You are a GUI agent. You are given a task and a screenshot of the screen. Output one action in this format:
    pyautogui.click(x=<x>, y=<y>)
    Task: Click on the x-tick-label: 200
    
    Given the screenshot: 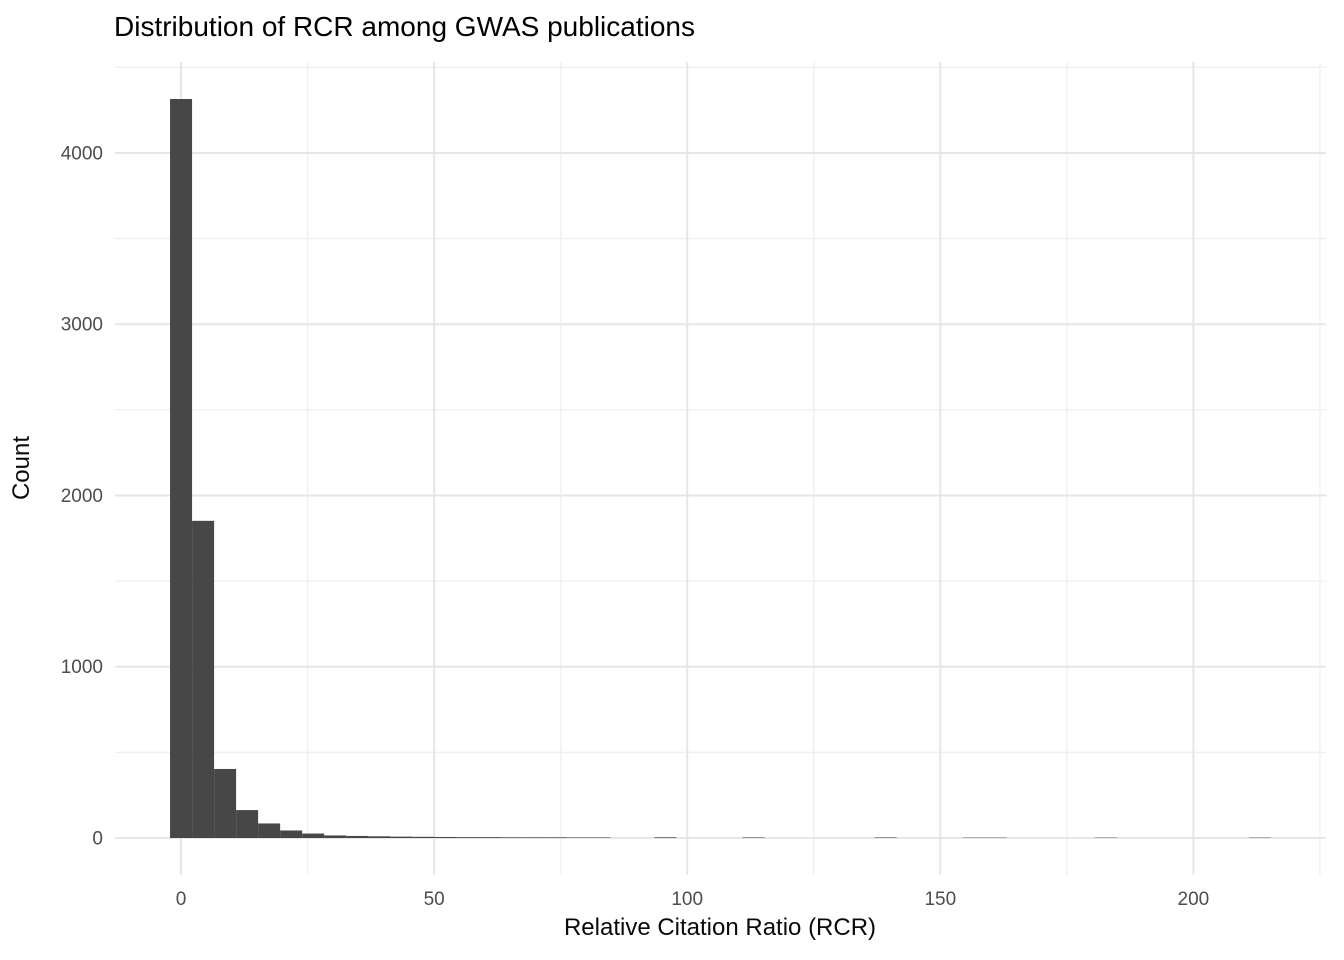 What is the action you would take?
    pyautogui.click(x=1194, y=899)
    